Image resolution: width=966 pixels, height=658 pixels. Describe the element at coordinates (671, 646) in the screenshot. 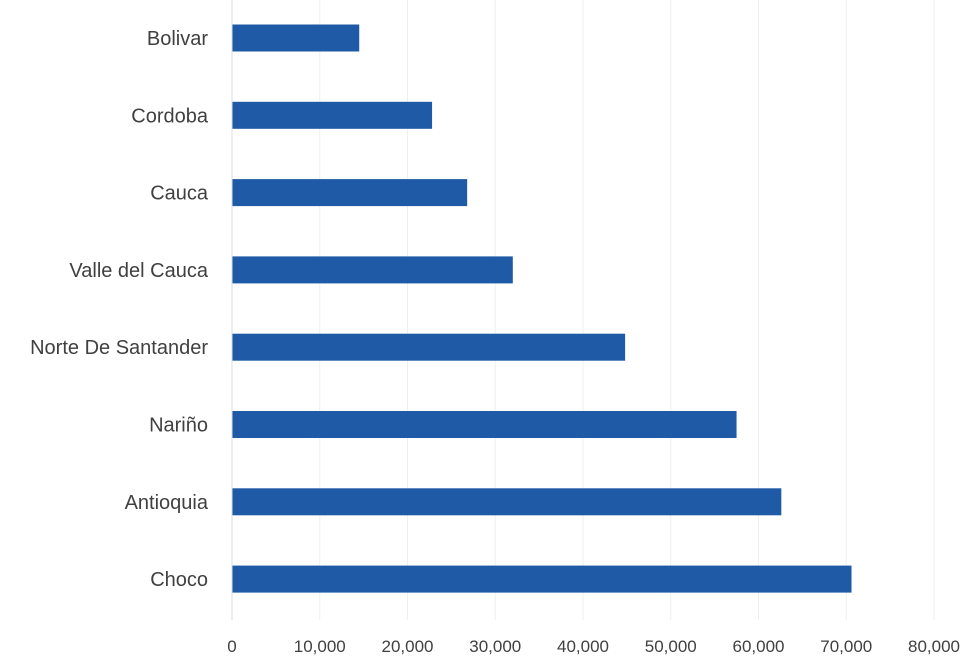

I see `x-tick-label: 50,000` at that location.